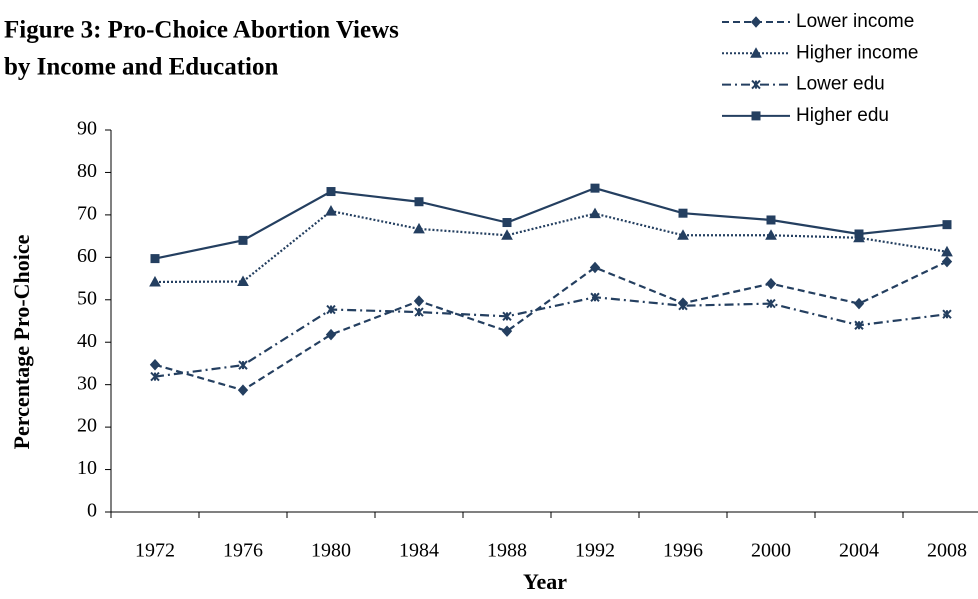 This screenshot has width=978, height=599. Describe the element at coordinates (840, 84) in the screenshot. I see `legend-label: Lower edu` at that location.